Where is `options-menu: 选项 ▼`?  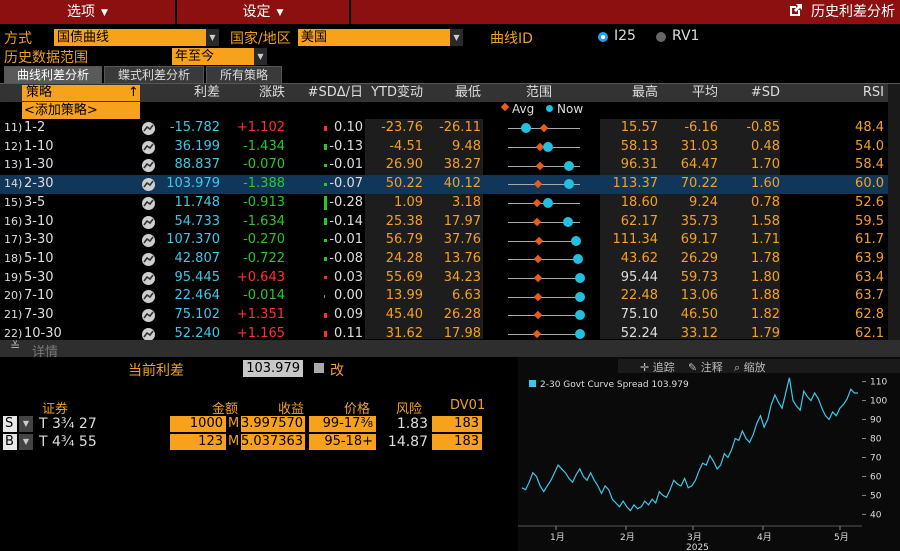 options-menu: 选项 ▼ is located at coordinates (87, 12).